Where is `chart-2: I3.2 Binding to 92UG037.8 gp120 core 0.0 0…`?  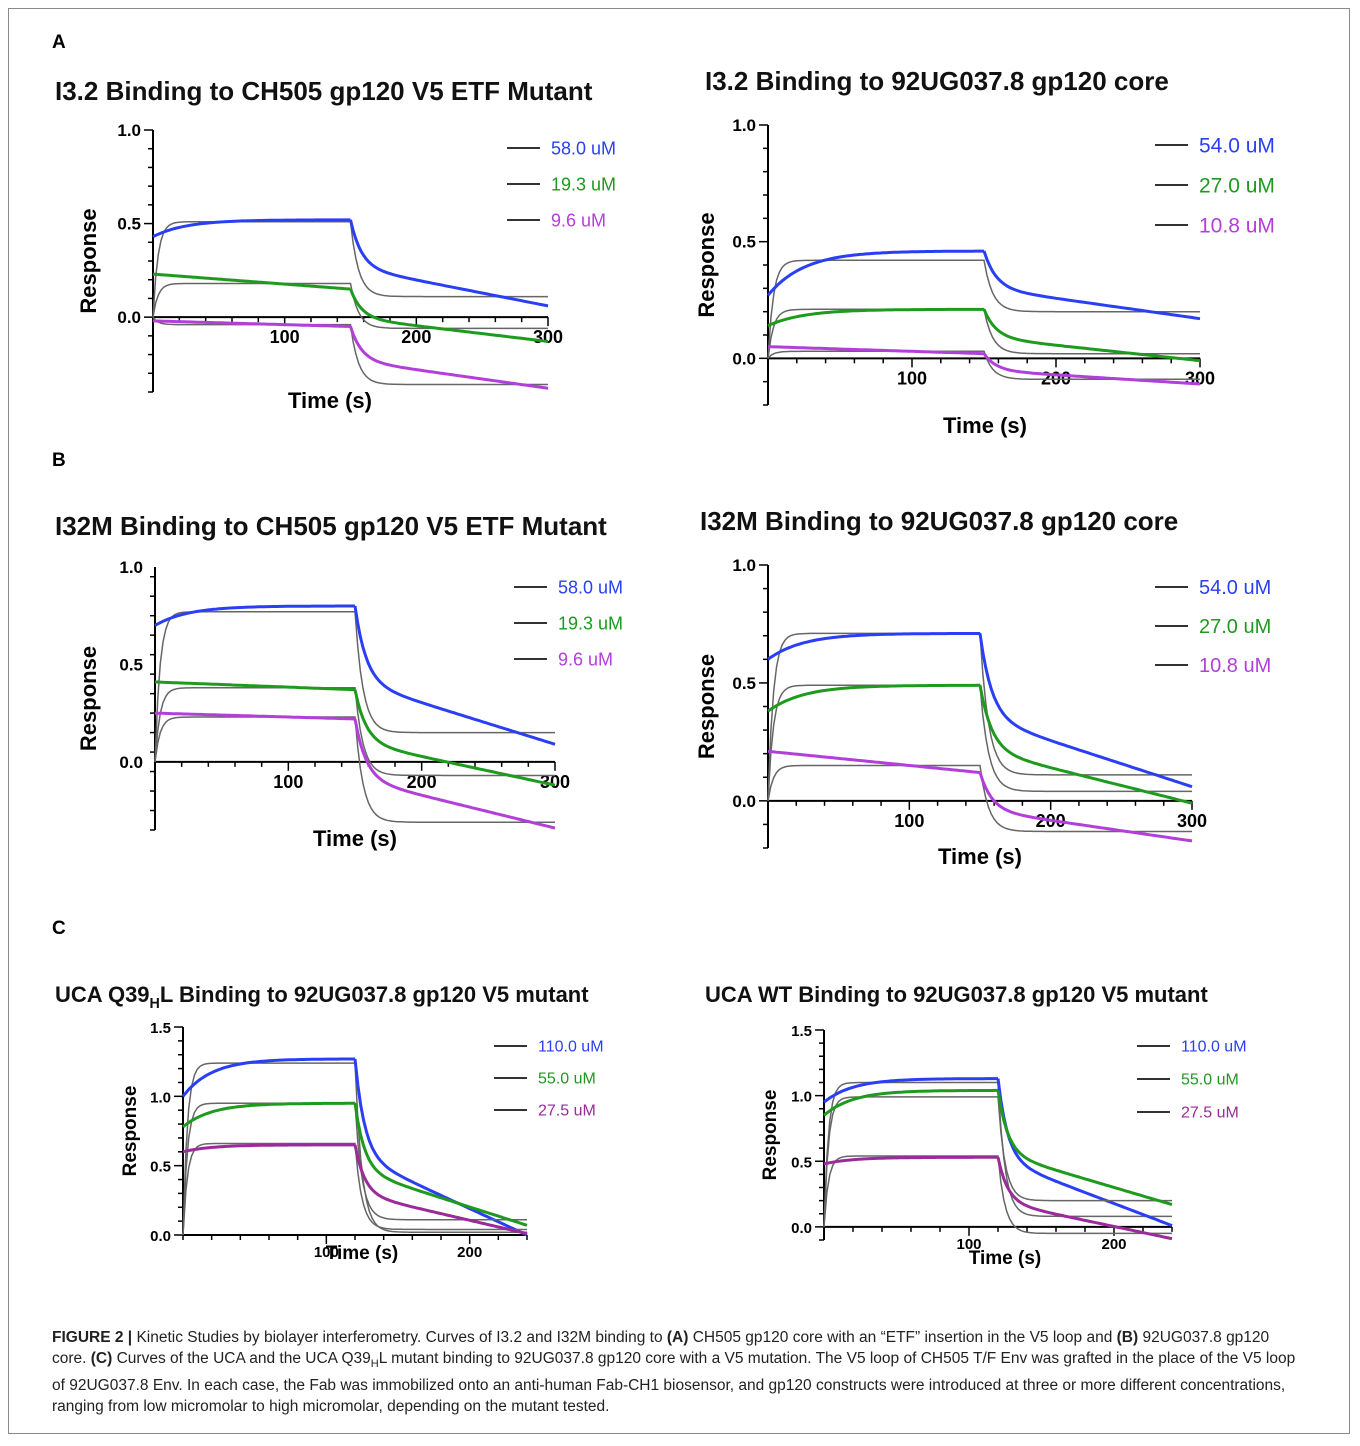 chart-2: I3.2 Binding to 92UG037.8 gp120 core 0.0 0… is located at coordinates (984, 252).